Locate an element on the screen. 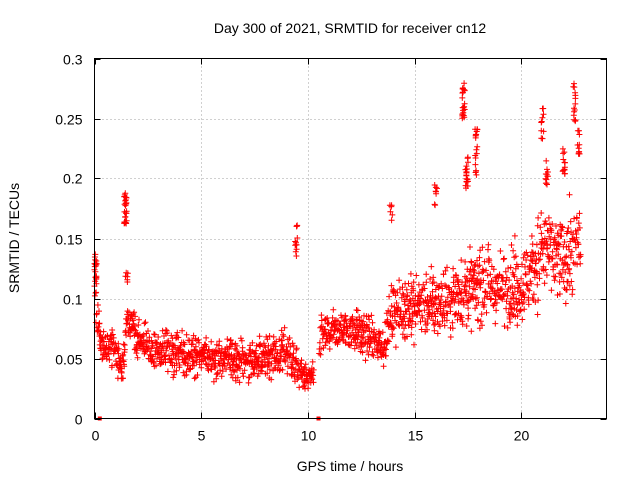  y-tick-label: 0.05 is located at coordinates (68, 360).